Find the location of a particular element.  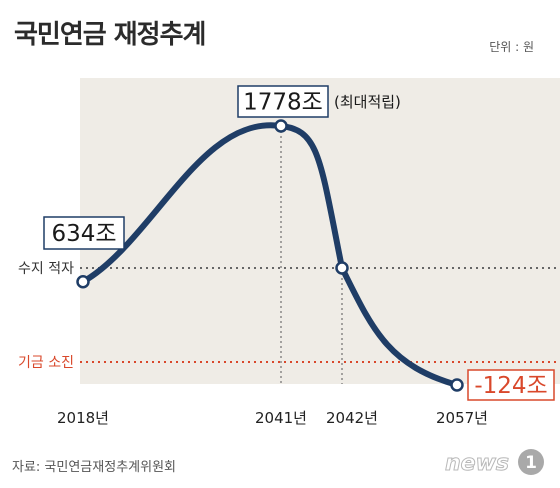

logo-mark: 1 is located at coordinates (531, 463).